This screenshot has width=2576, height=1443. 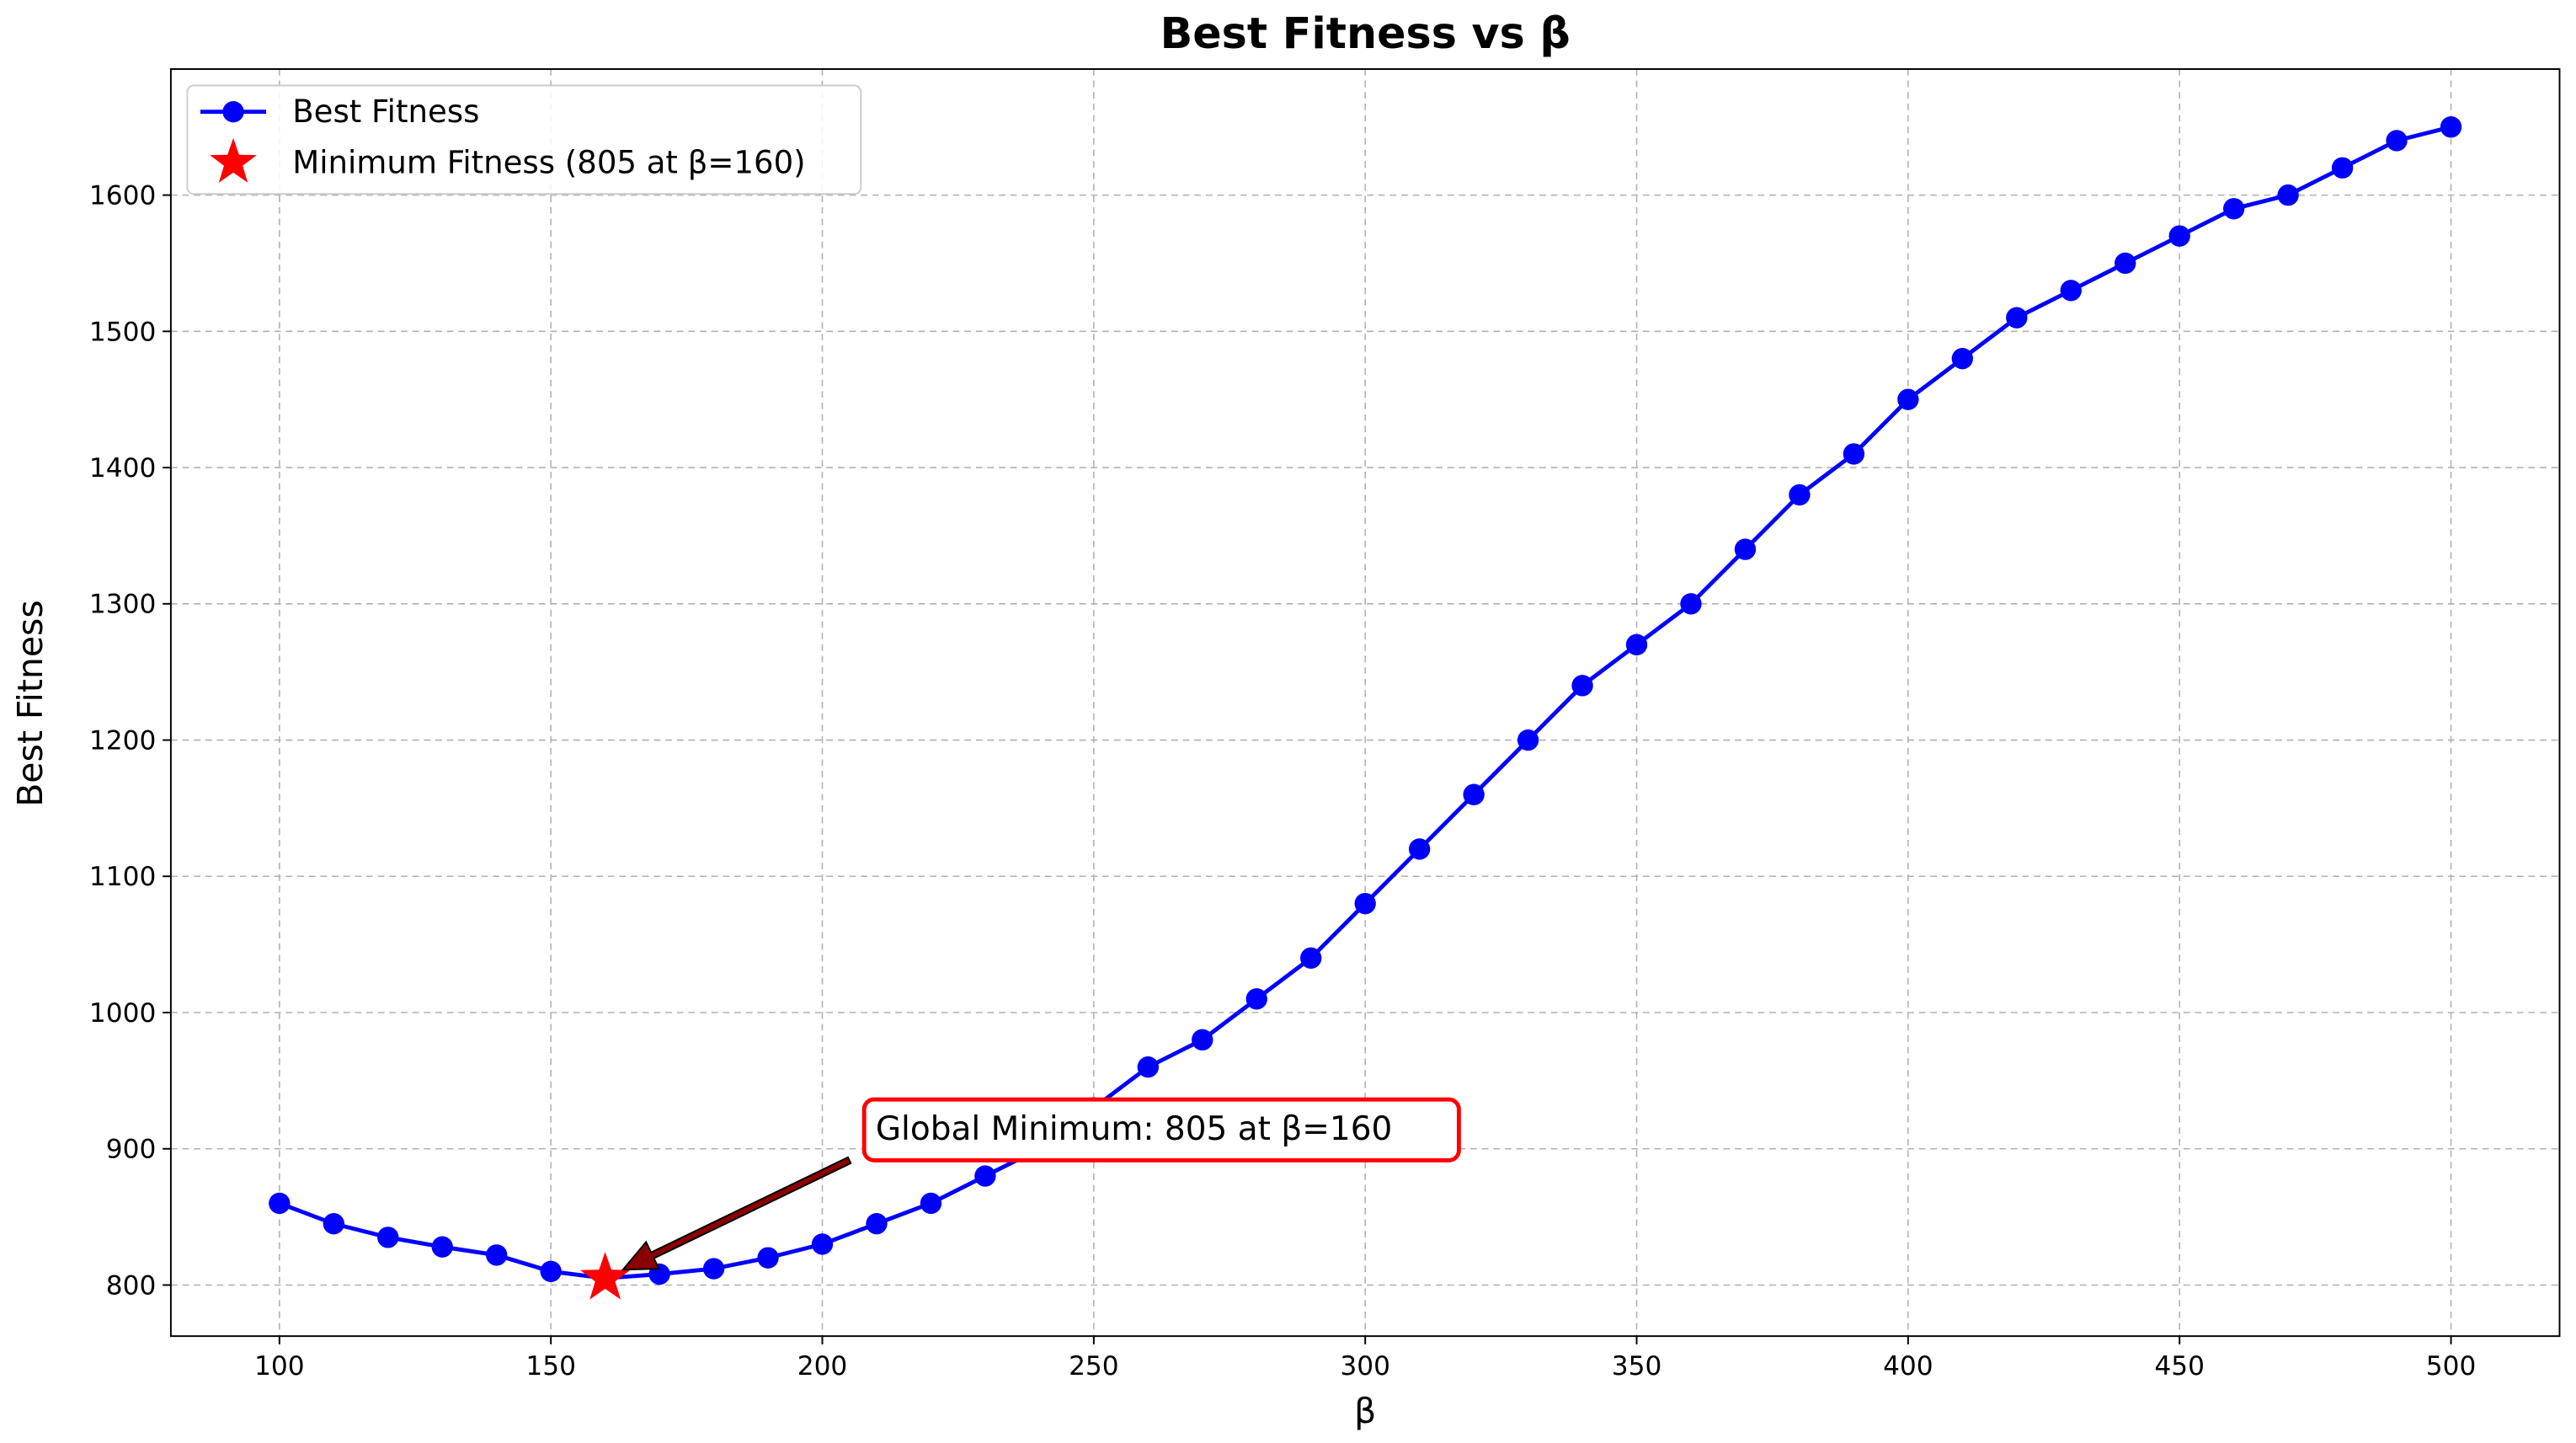 What do you see at coordinates (131, 1285) in the screenshot?
I see `y-tick-label: 800` at bounding box center [131, 1285].